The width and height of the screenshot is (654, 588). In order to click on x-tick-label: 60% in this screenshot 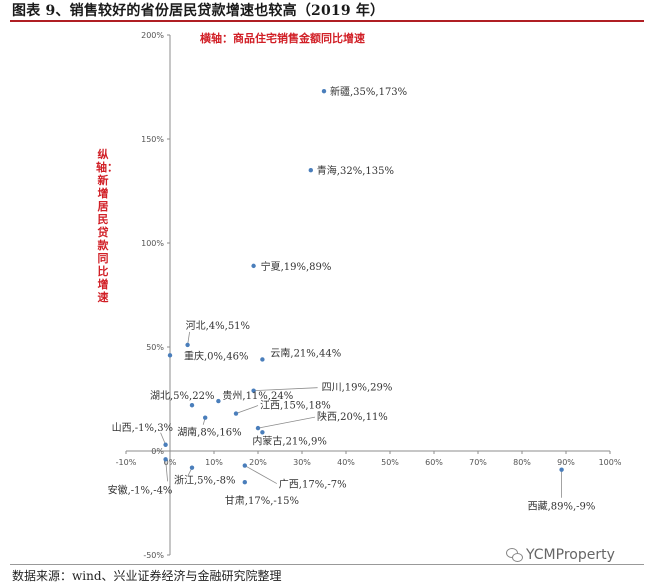, I will do `click(434, 462)`.